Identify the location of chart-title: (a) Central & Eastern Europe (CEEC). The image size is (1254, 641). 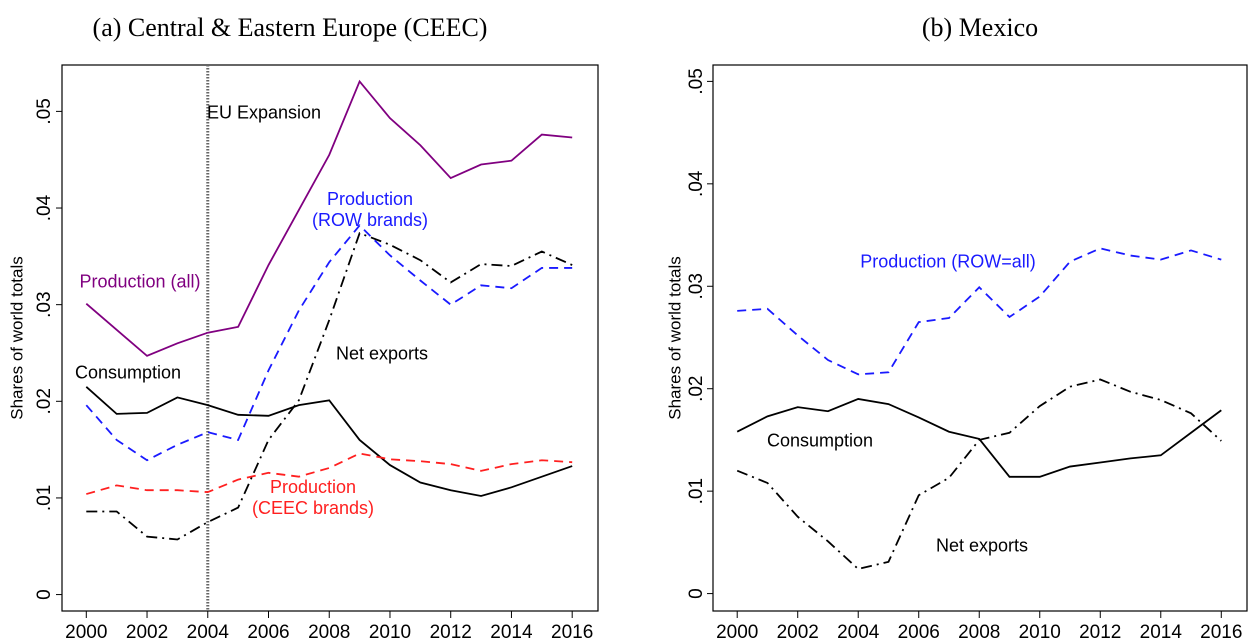
(290, 27).